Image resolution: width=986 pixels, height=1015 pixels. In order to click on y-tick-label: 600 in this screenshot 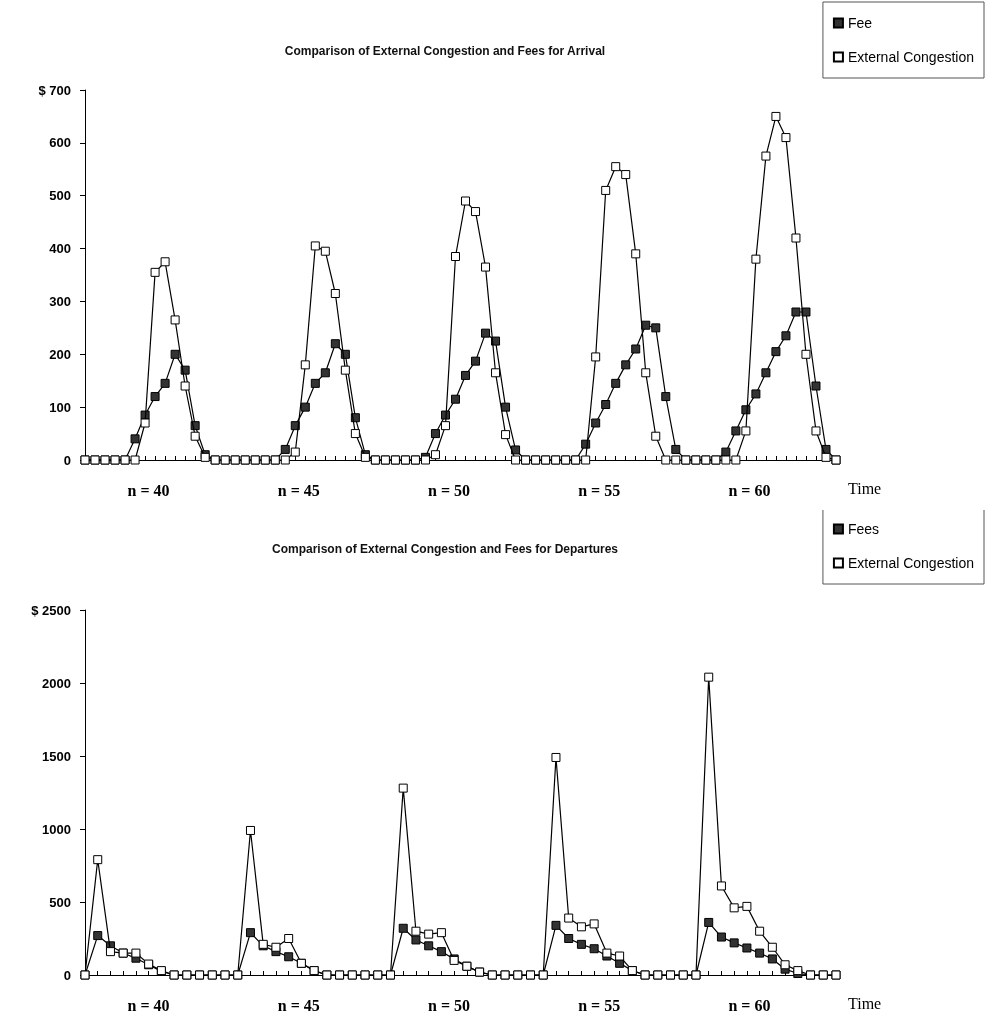, I will do `click(60, 143)`.